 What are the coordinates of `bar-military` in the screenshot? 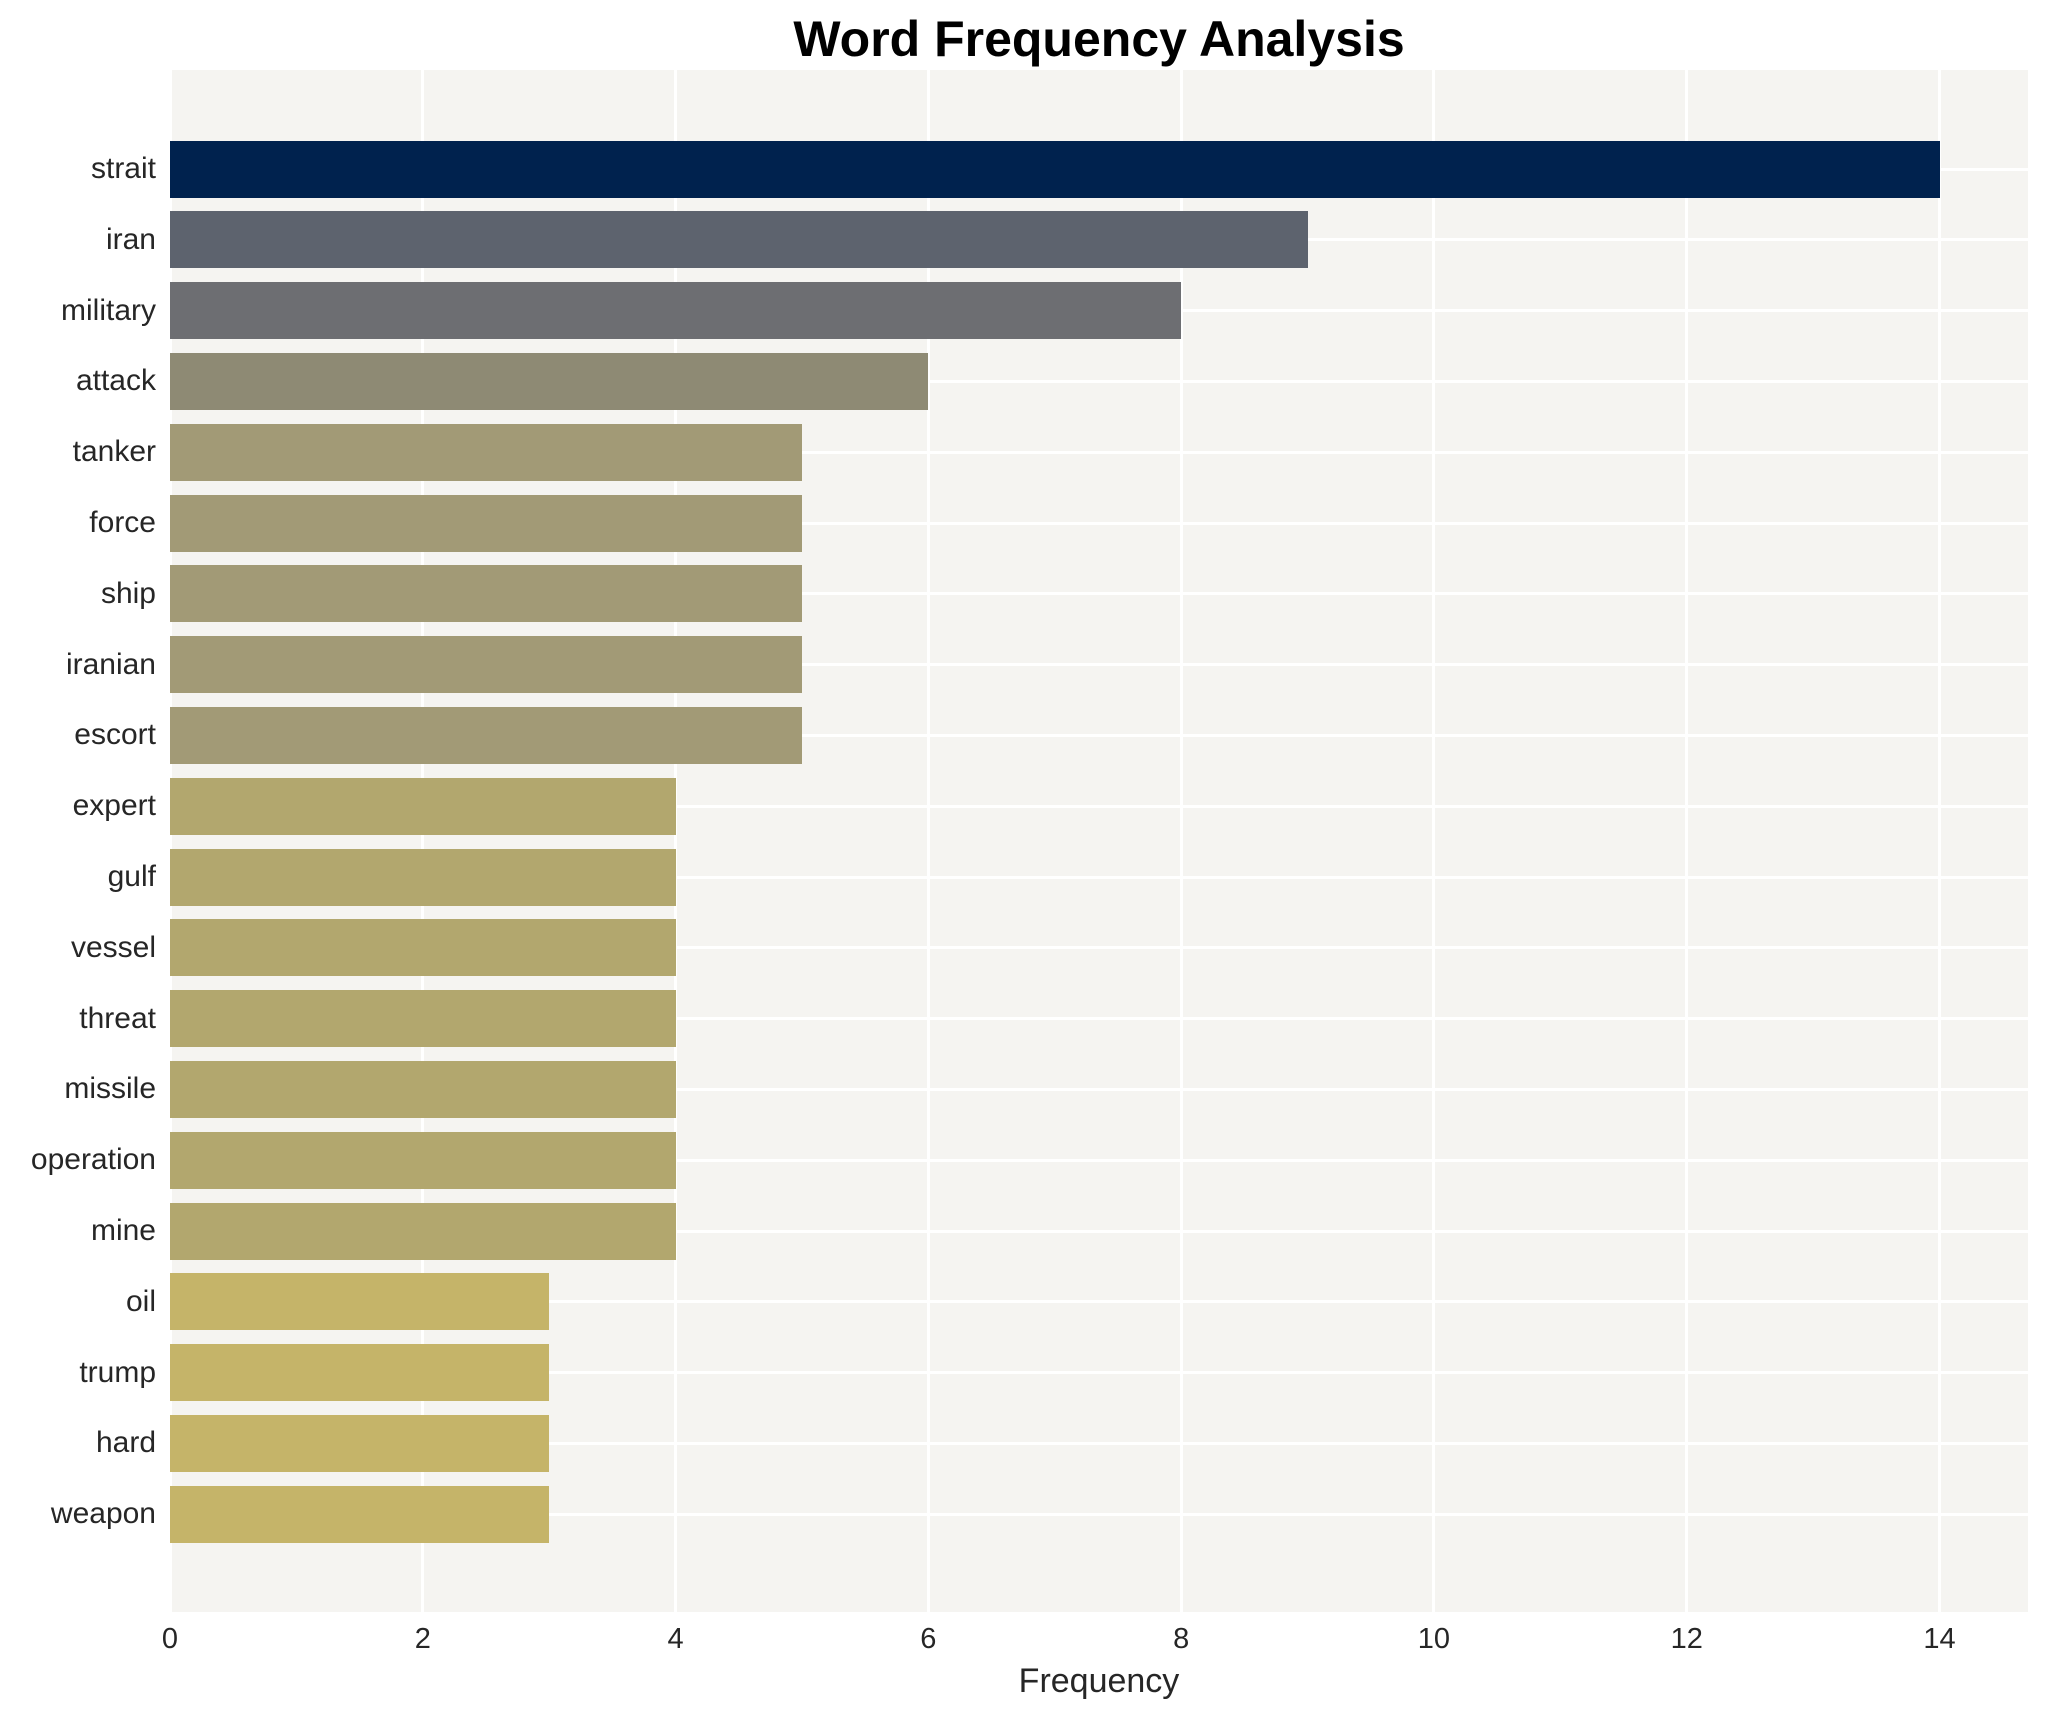 It's located at (676, 311).